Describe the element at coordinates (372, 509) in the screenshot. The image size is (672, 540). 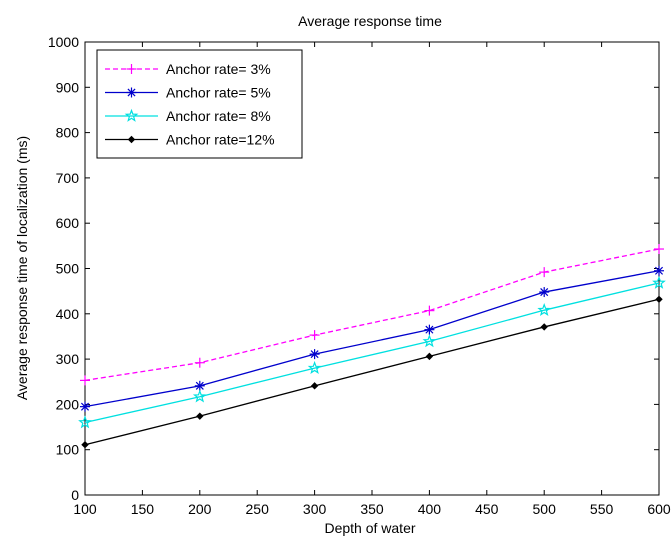
I see `x-tick-label: 350` at that location.